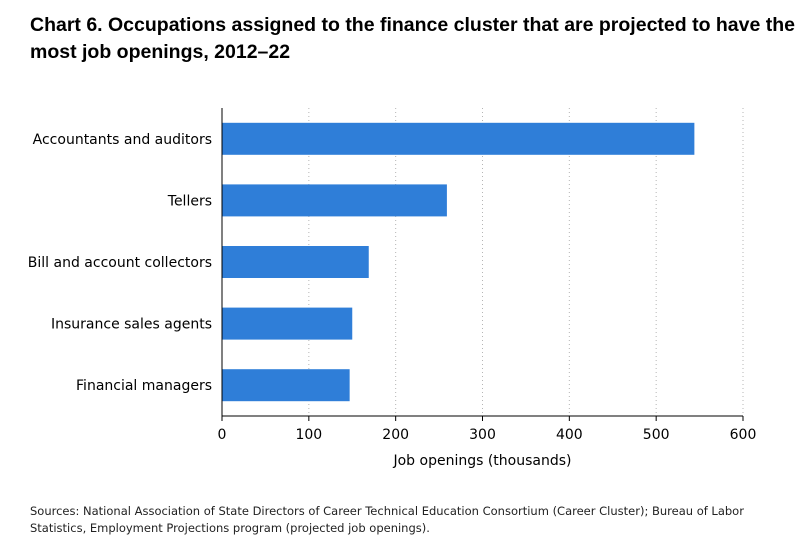 The width and height of the screenshot is (810, 542). I want to click on category-label: Insurance sales agents, so click(131, 325).